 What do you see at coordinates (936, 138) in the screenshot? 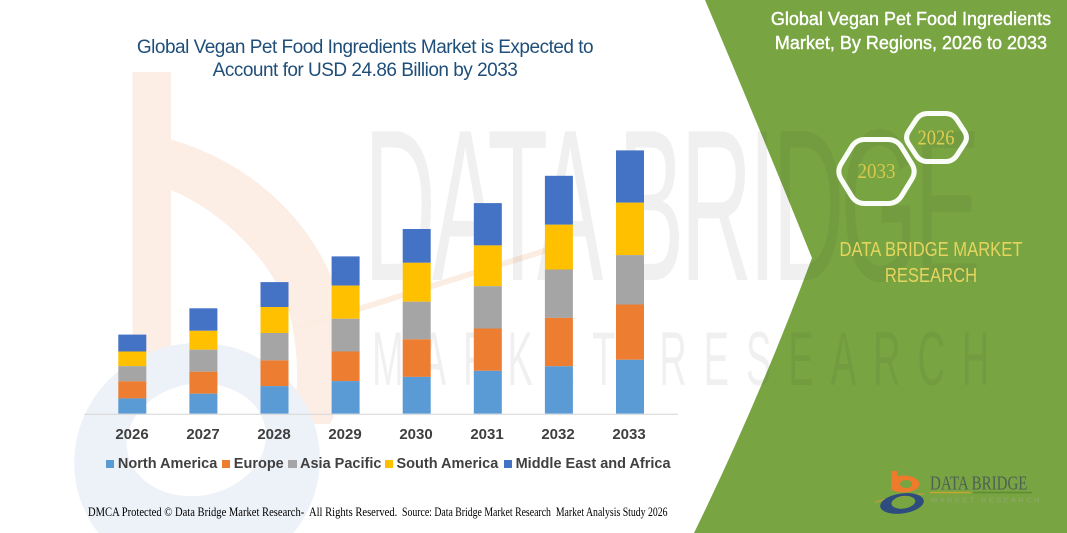
I see `svg-text: 2026` at bounding box center [936, 138].